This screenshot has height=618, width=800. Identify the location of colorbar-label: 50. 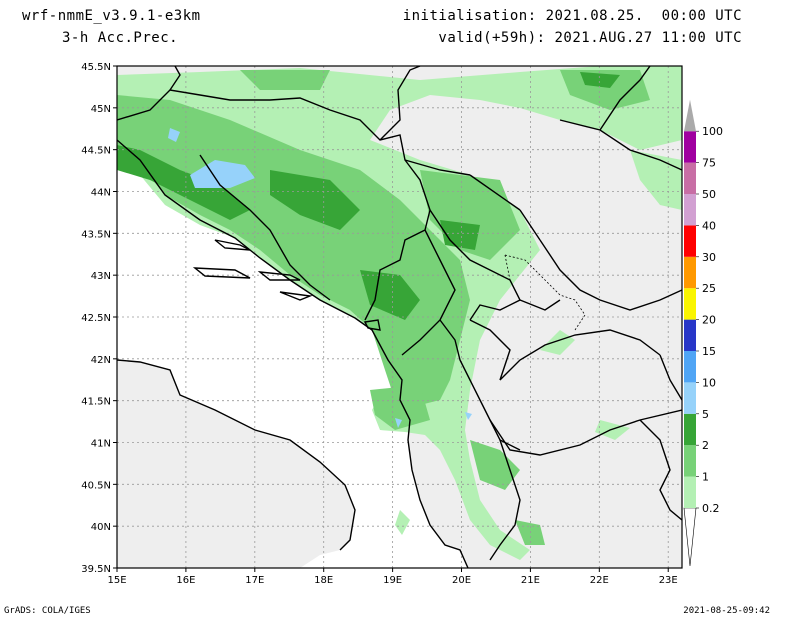
(709, 194).